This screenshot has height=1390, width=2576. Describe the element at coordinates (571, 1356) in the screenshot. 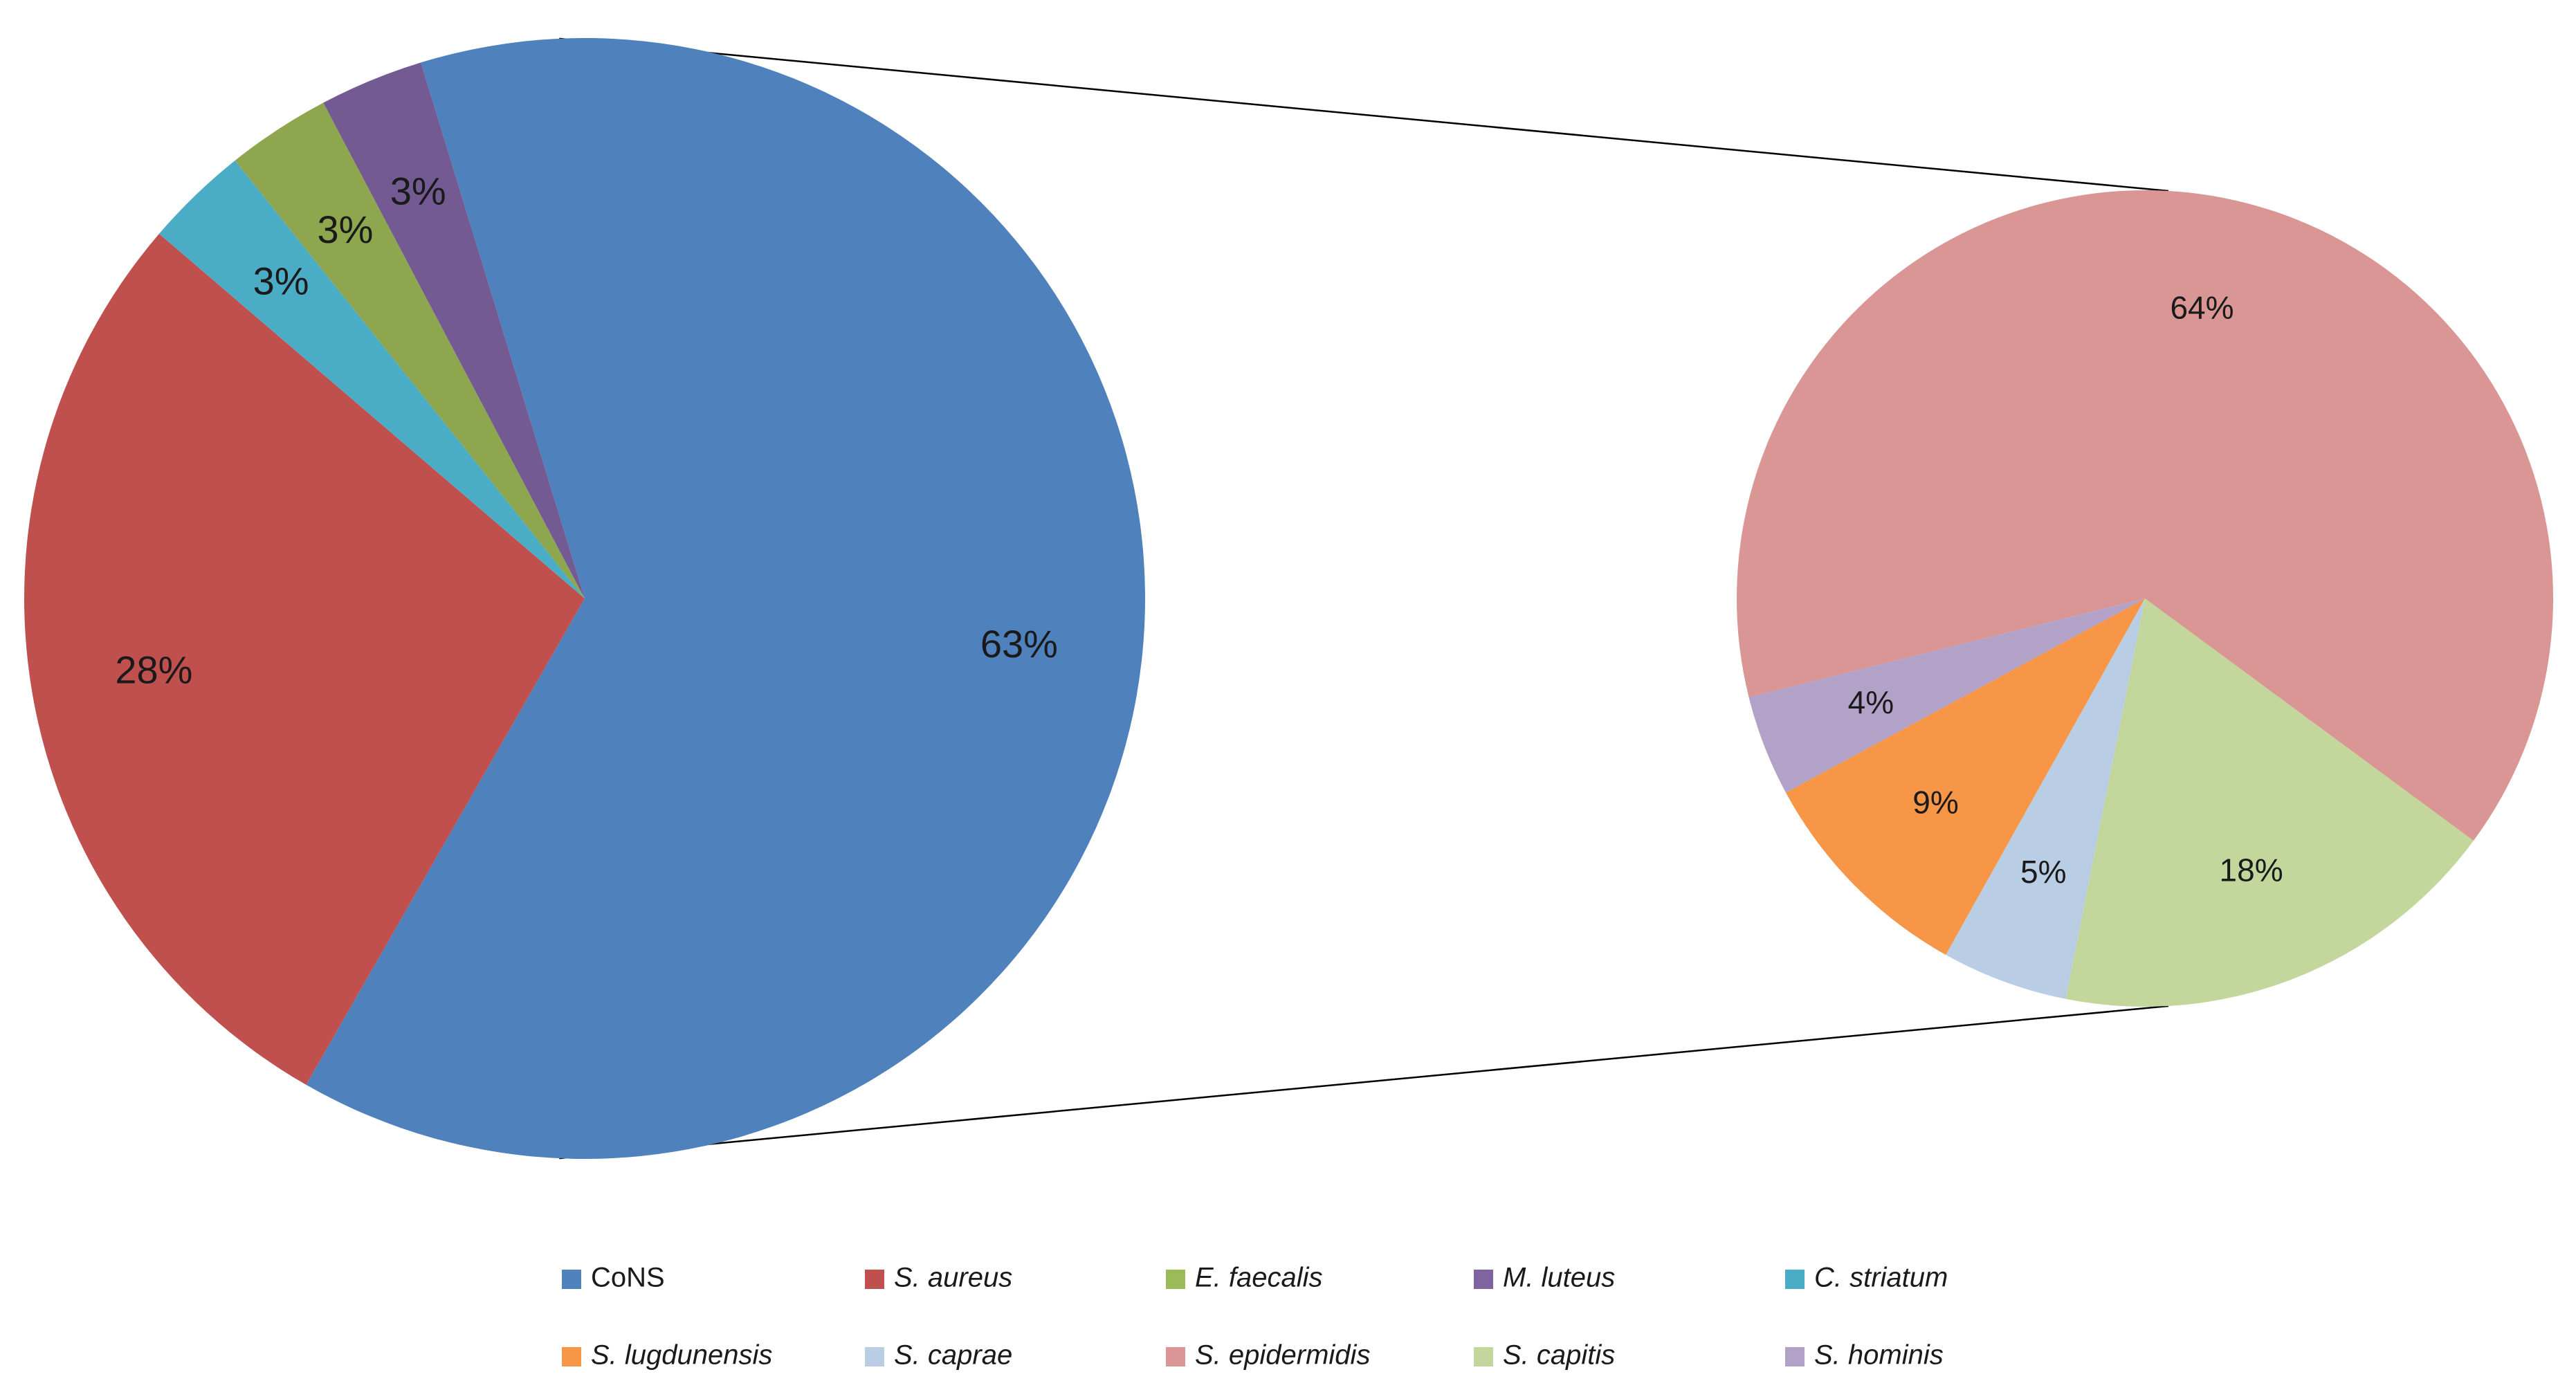

I see `legend-swatch-s-lugdunensis` at that location.